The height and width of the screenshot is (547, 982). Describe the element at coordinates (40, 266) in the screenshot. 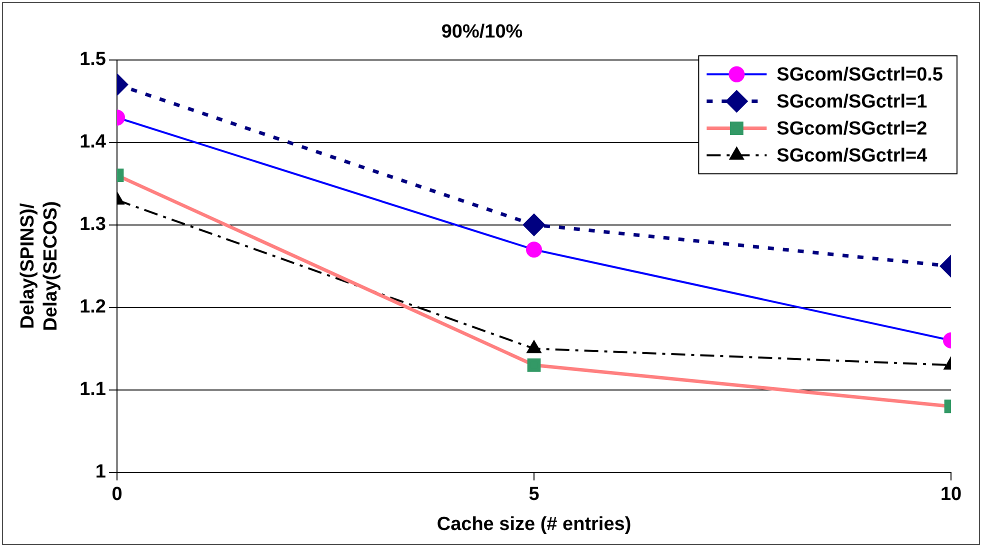

I see `y-axis-title: Delay(SPINS)/ Delay(SECOS)` at that location.